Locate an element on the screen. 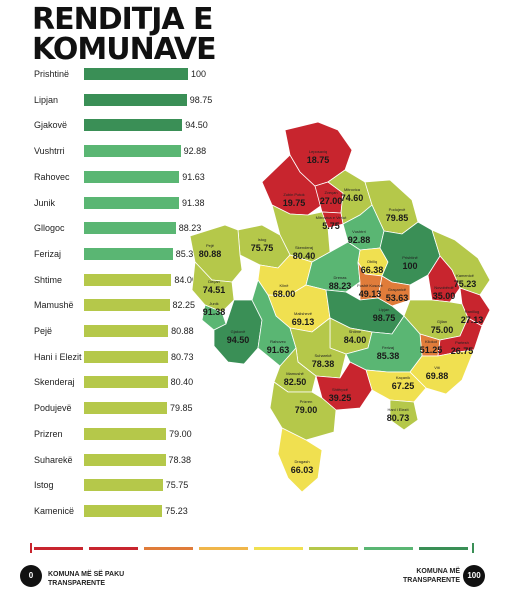 The image size is (517, 600). bar-value-label: 84.00 is located at coordinates (185, 279).